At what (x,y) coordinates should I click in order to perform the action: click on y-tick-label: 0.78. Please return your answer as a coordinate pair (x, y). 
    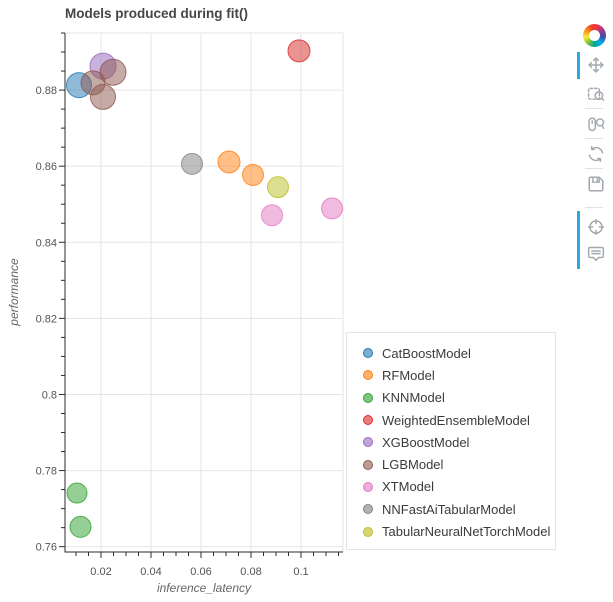
    Looking at the image, I should click on (46, 472).